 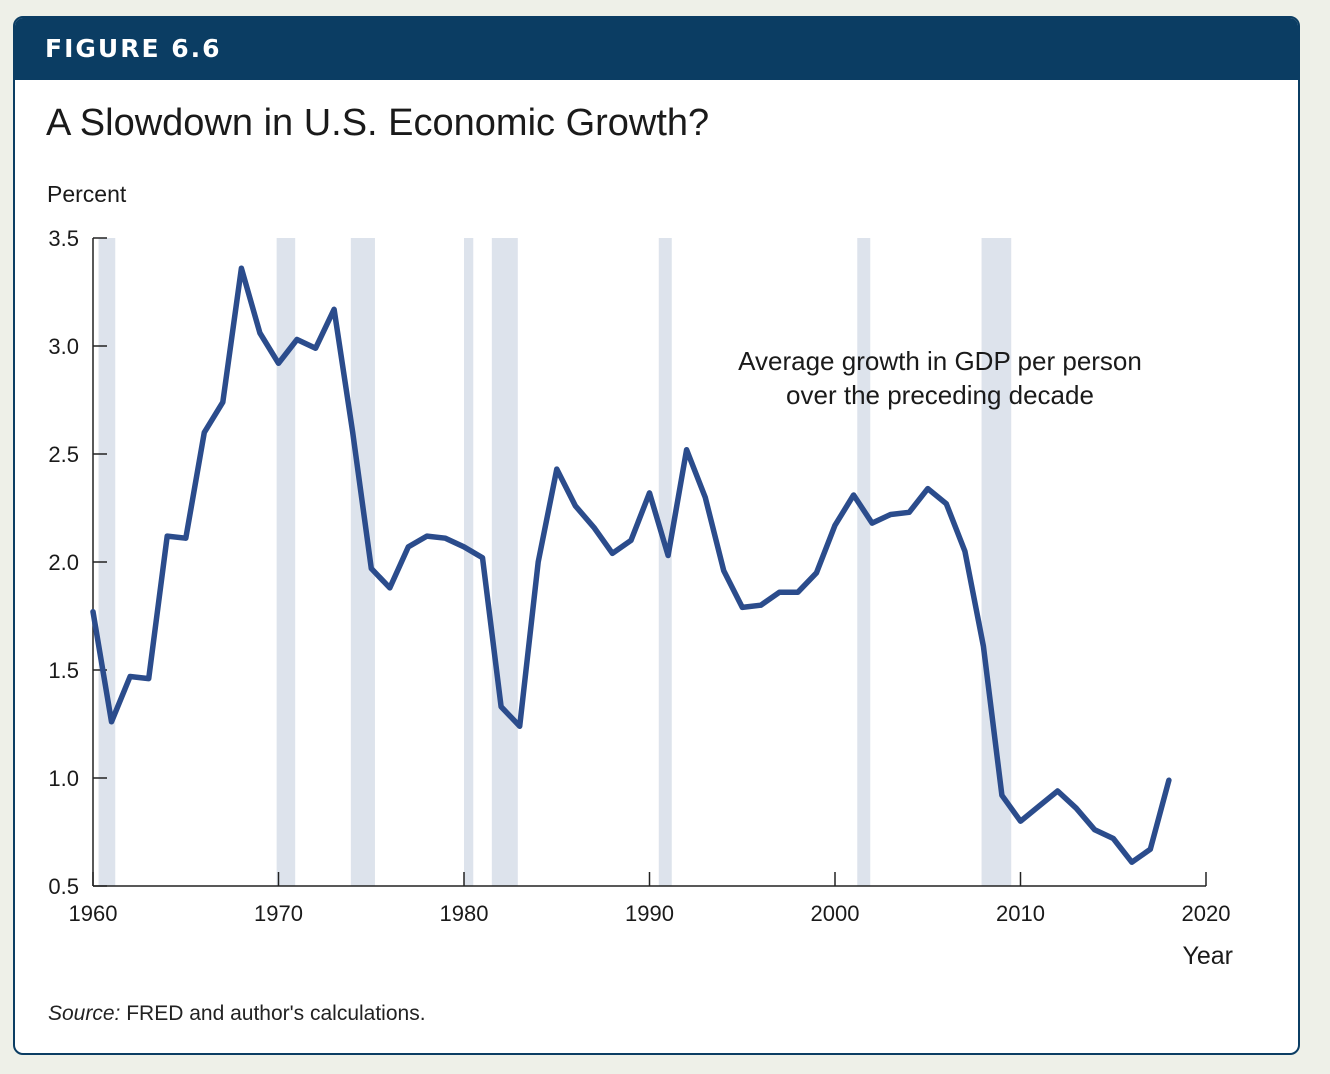 What do you see at coordinates (87, 194) in the screenshot?
I see `y-axis-label: Percent` at bounding box center [87, 194].